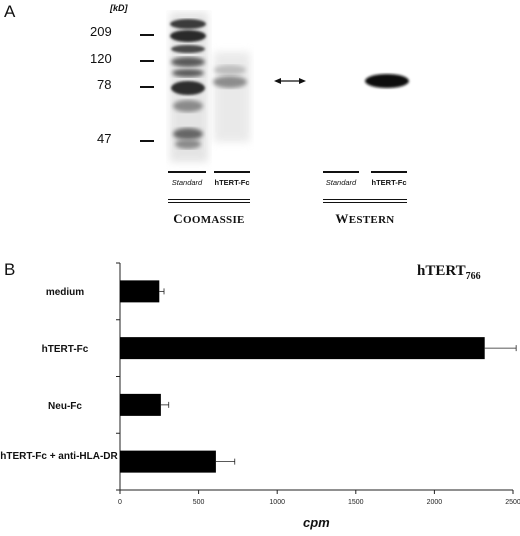  What do you see at coordinates (65, 349) in the screenshot?
I see `category-label-htert-fc: hTERT-Fc` at bounding box center [65, 349].